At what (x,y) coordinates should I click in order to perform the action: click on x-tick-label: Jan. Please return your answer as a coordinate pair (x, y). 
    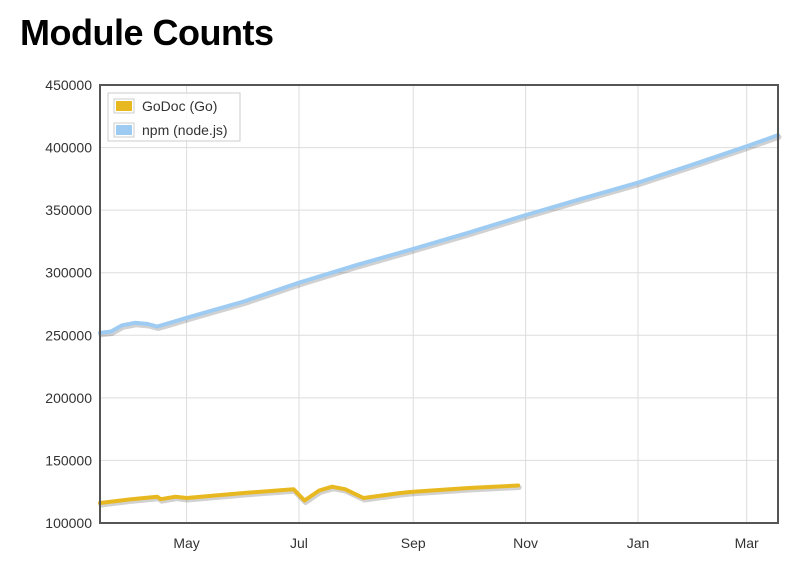
    Looking at the image, I should click on (638, 543).